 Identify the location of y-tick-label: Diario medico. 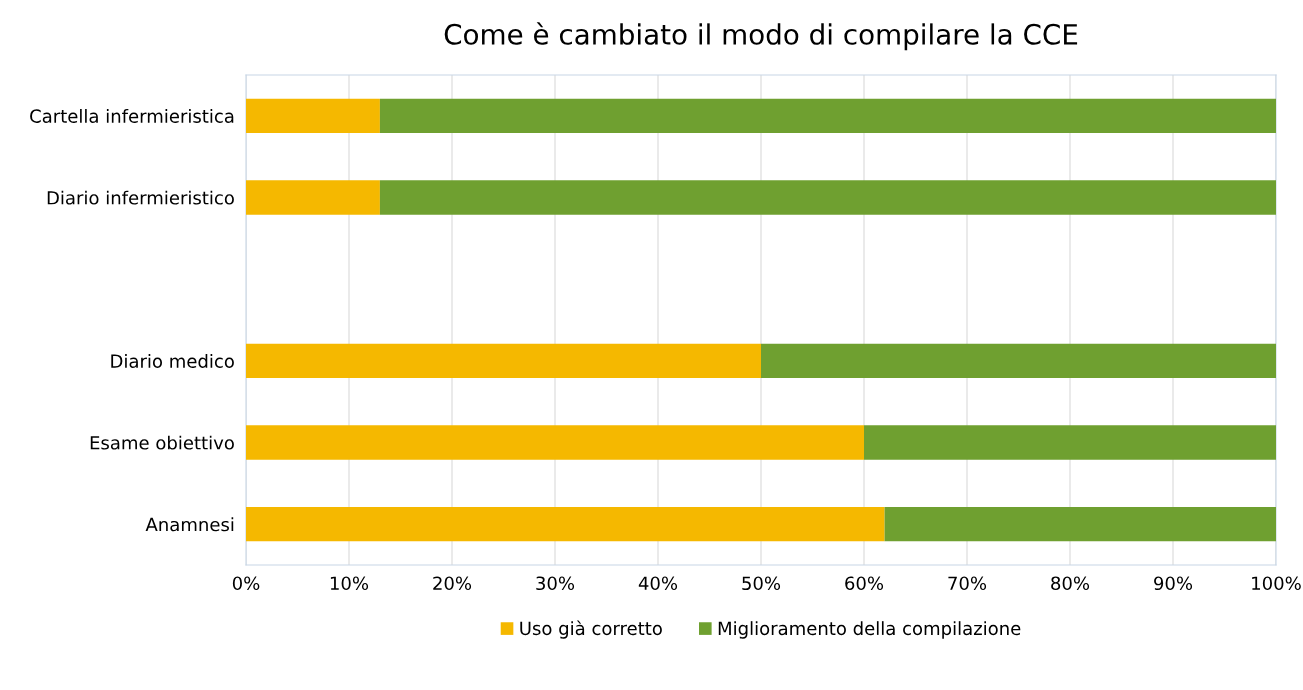
(172, 360).